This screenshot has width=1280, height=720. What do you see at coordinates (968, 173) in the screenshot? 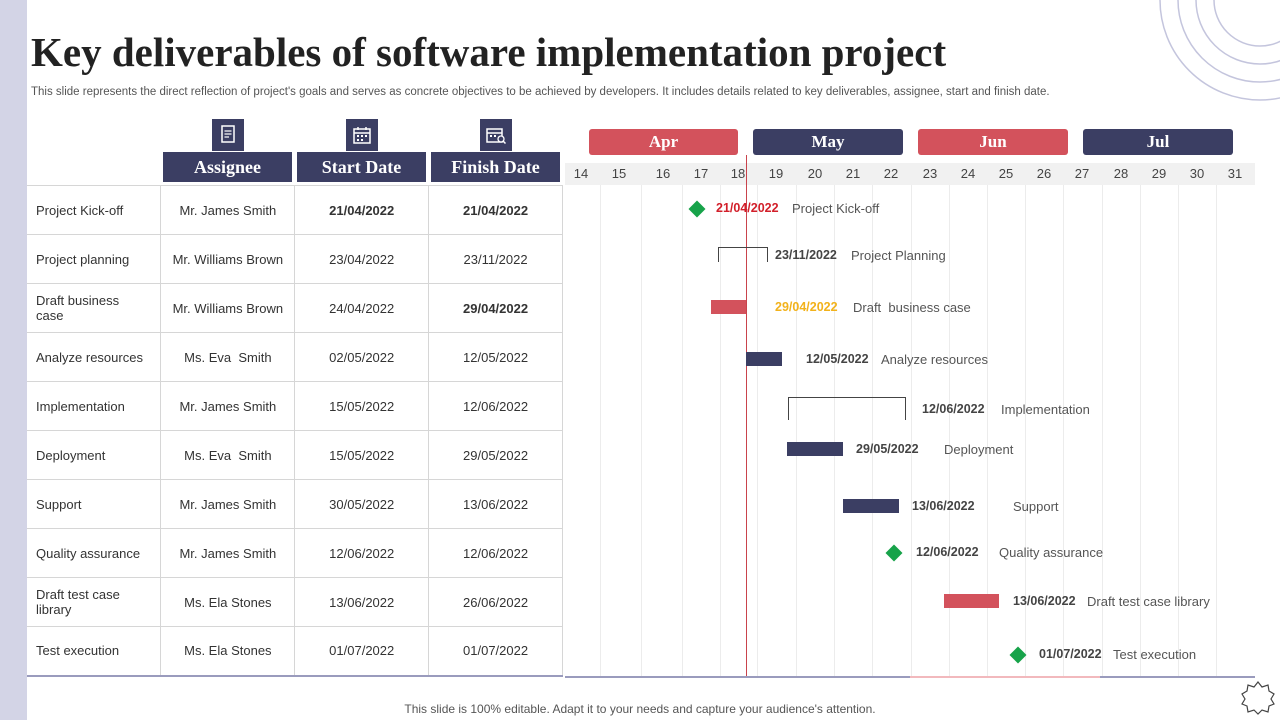
I see `day-label: 24` at bounding box center [968, 173].